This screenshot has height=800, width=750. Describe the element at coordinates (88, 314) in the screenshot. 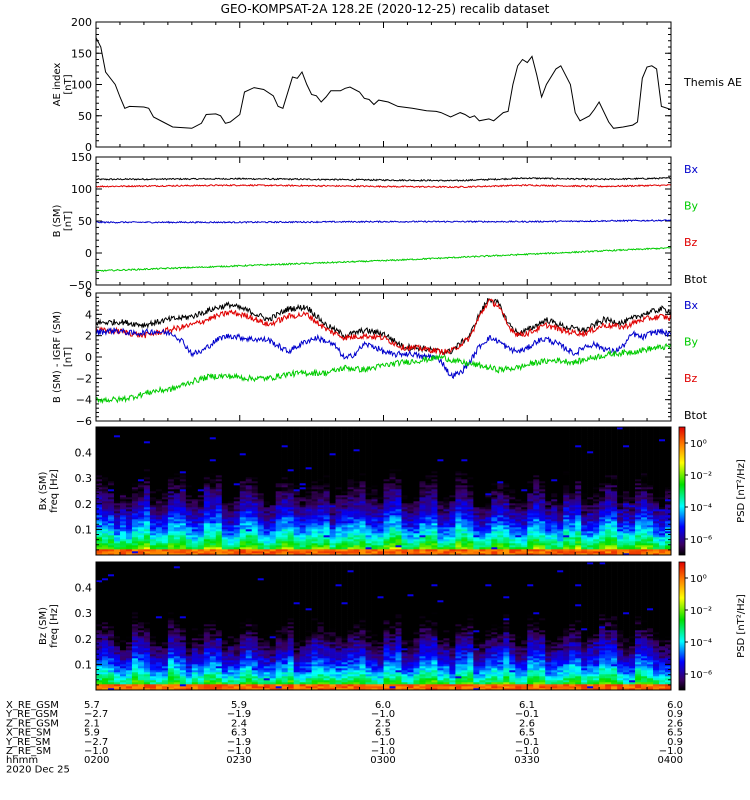

I see `y-tick-label: 4` at that location.